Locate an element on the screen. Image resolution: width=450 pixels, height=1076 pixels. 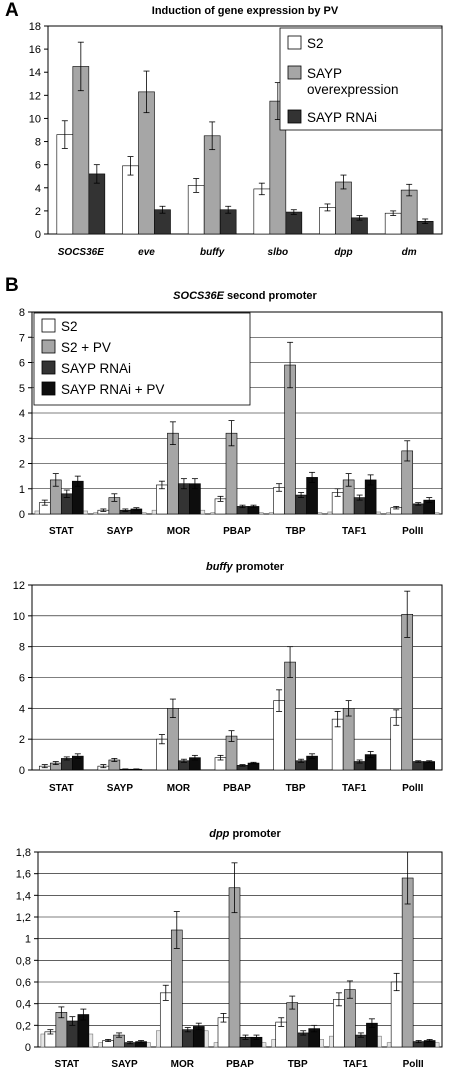
y-tick-label: 0,2 is located at coordinates (23, 1026).